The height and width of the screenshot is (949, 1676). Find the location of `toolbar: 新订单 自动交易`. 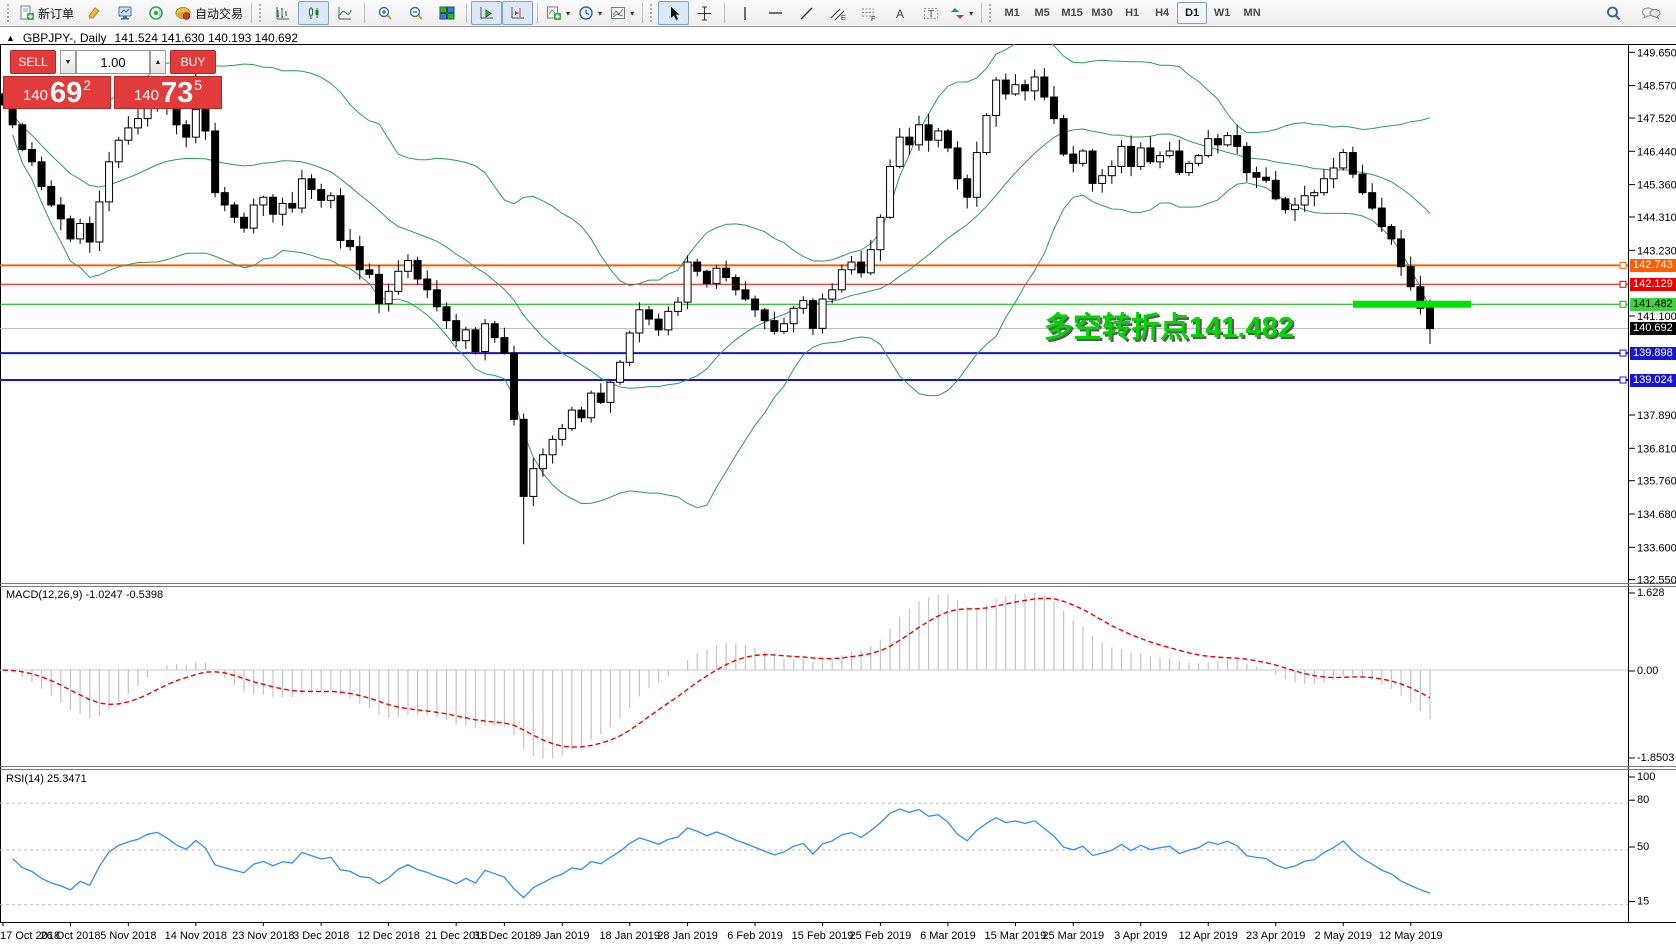

toolbar: 新订单 自动交易 is located at coordinates (838, 13).